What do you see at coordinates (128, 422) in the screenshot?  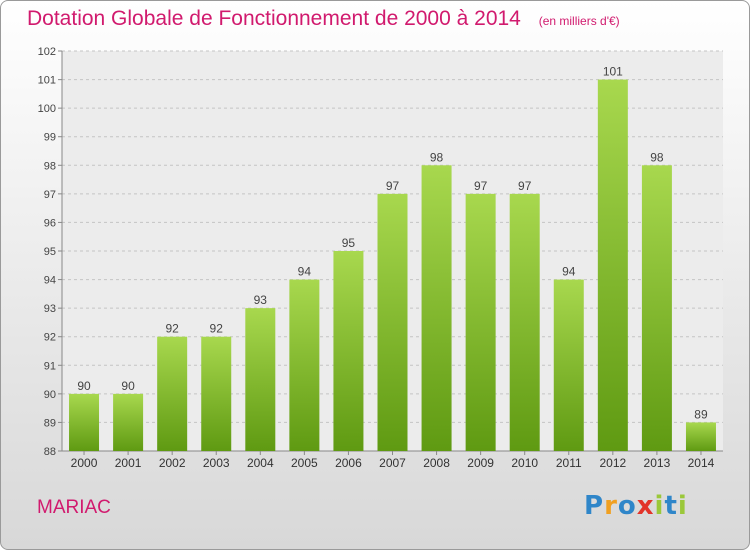 I see `bar-2001` at bounding box center [128, 422].